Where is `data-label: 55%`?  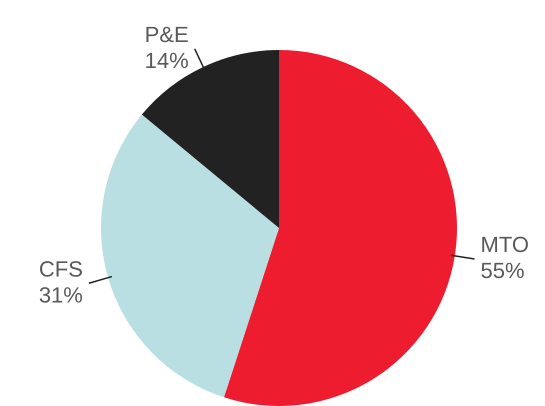
data-label: 55% is located at coordinates (502, 271).